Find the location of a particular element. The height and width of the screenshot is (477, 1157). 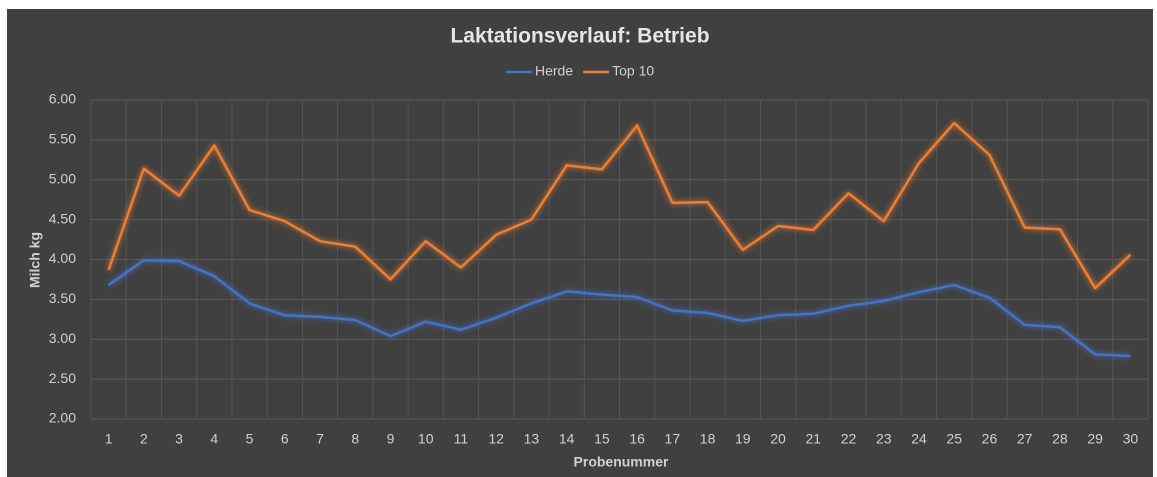

x-tick-label: 22 is located at coordinates (849, 439).